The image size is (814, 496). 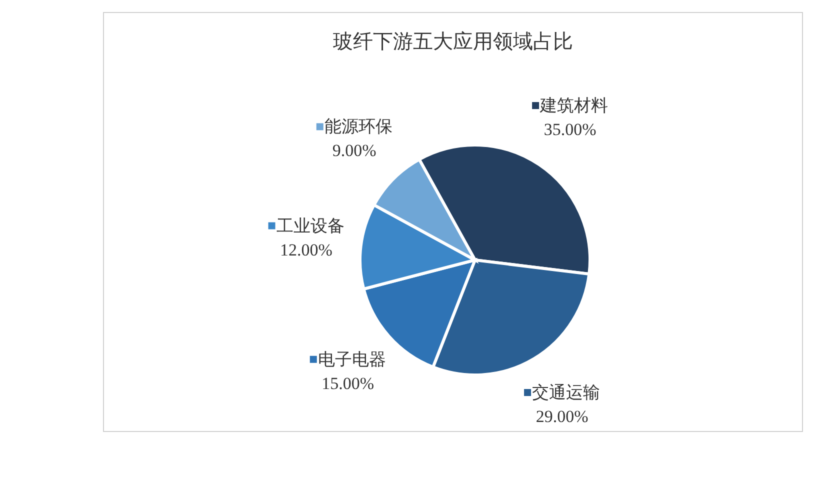 I want to click on data-label: 15.00%, so click(x=348, y=383).